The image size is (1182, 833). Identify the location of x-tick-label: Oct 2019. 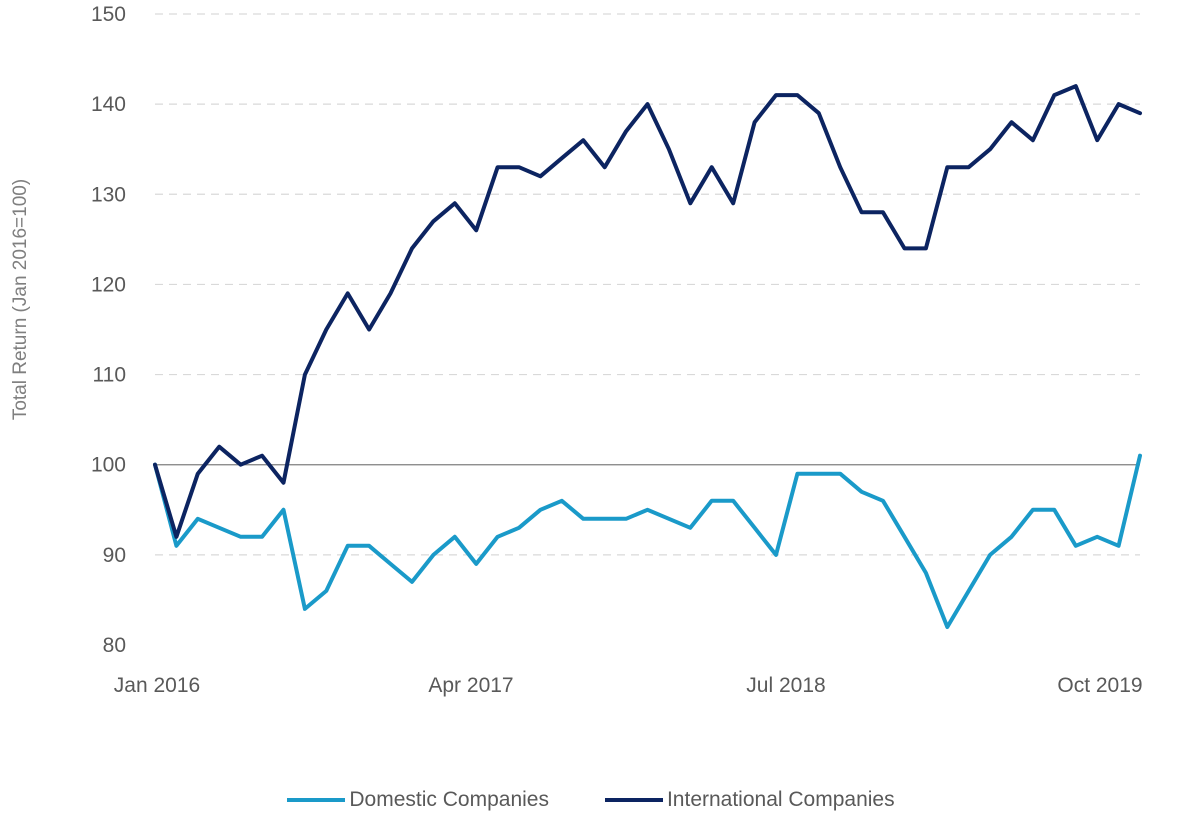
(1099, 685).